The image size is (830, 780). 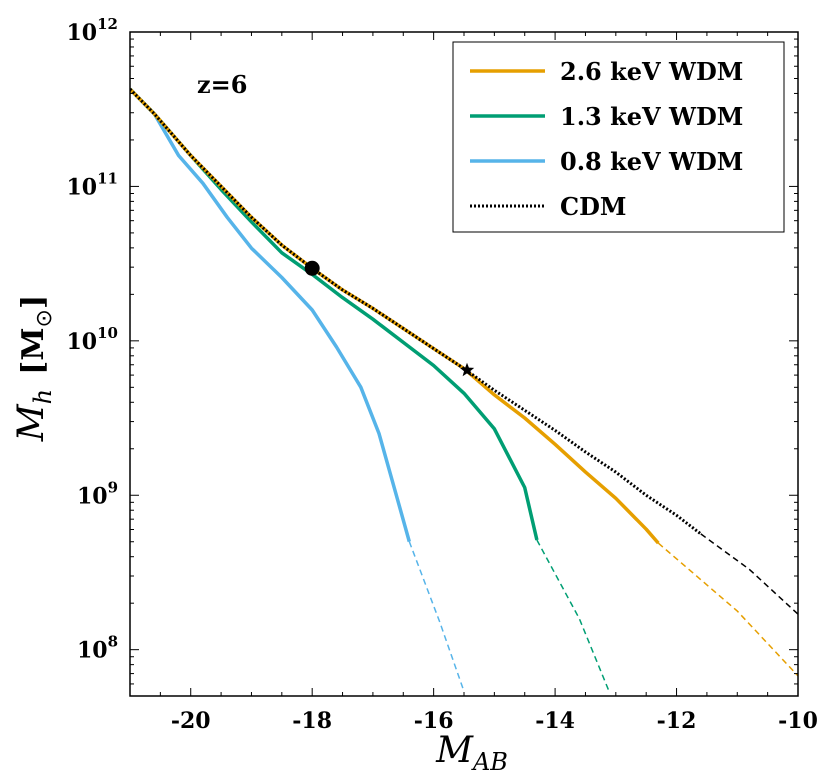 I want to click on x-axis-title: MAB, so click(x=471, y=753).